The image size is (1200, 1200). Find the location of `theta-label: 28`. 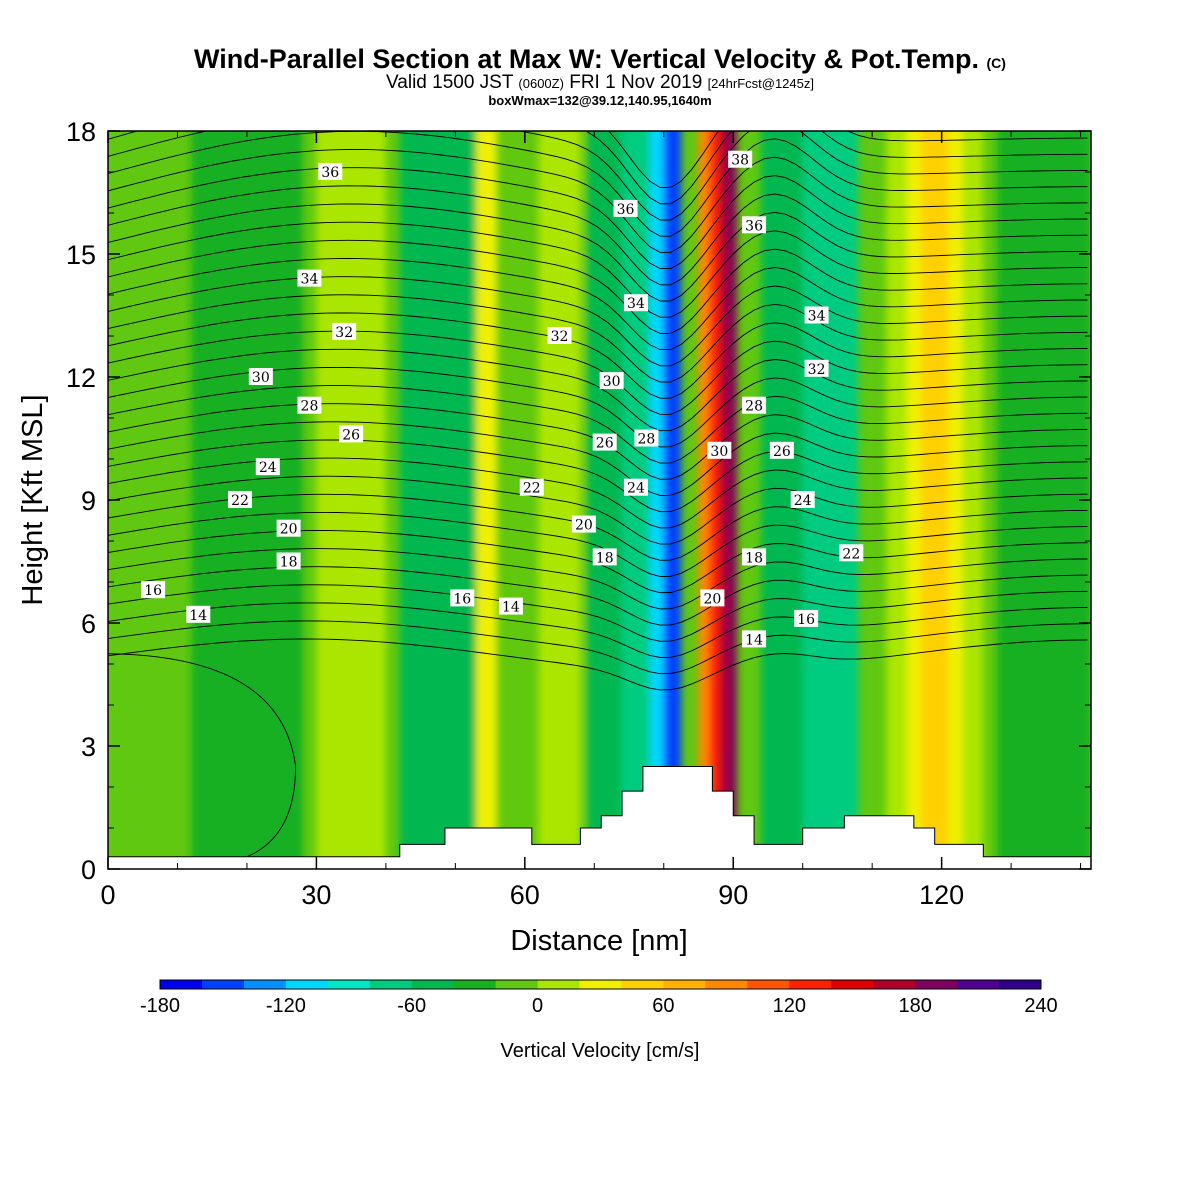

theta-label: 28 is located at coordinates (309, 405).